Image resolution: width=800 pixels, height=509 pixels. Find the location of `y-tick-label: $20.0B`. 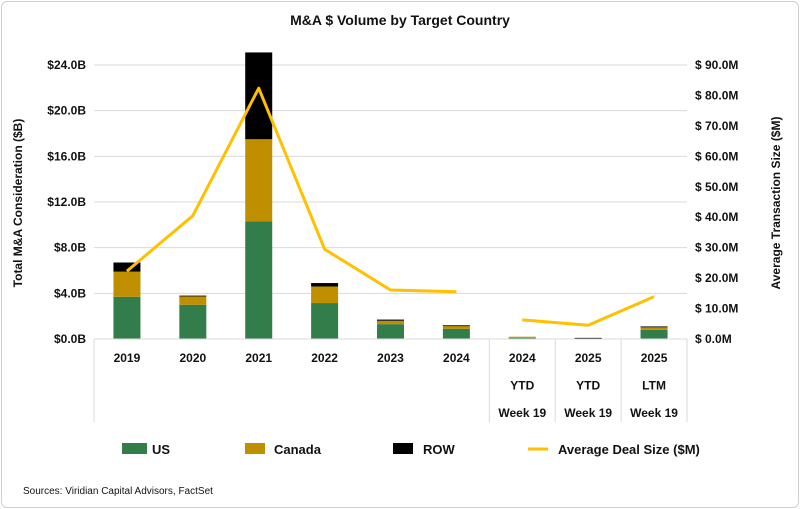

y-tick-label: $20.0B is located at coordinates (66, 111).